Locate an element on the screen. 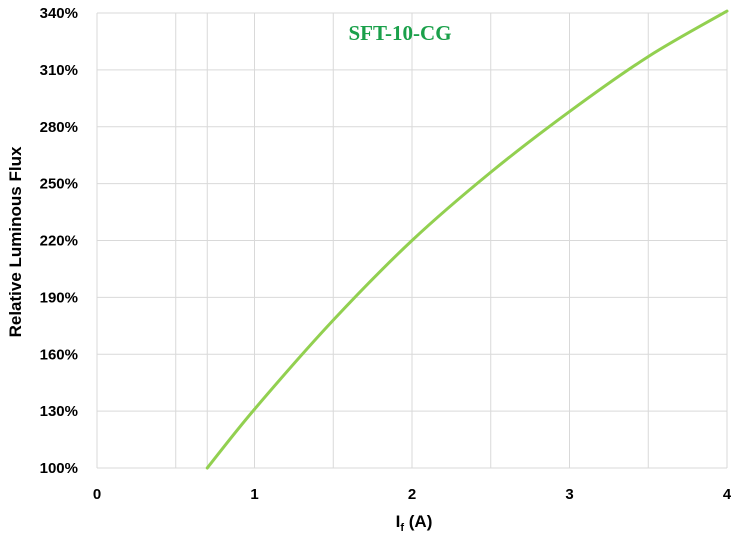 The height and width of the screenshot is (537, 731). x-tick-label: 1 is located at coordinates (254, 494).